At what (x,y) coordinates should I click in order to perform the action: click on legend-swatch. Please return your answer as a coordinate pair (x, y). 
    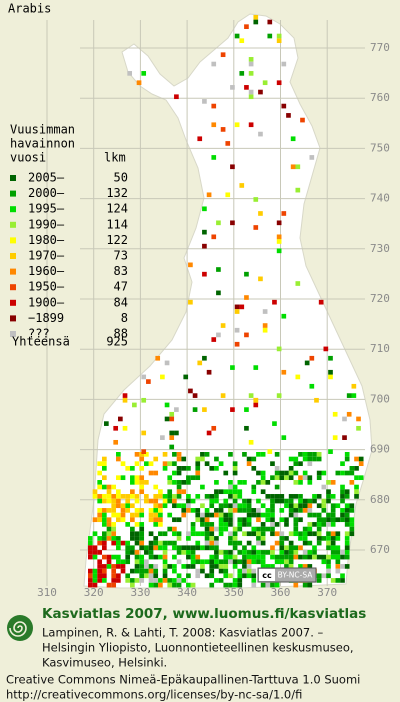
    Looking at the image, I should click on (13, 302).